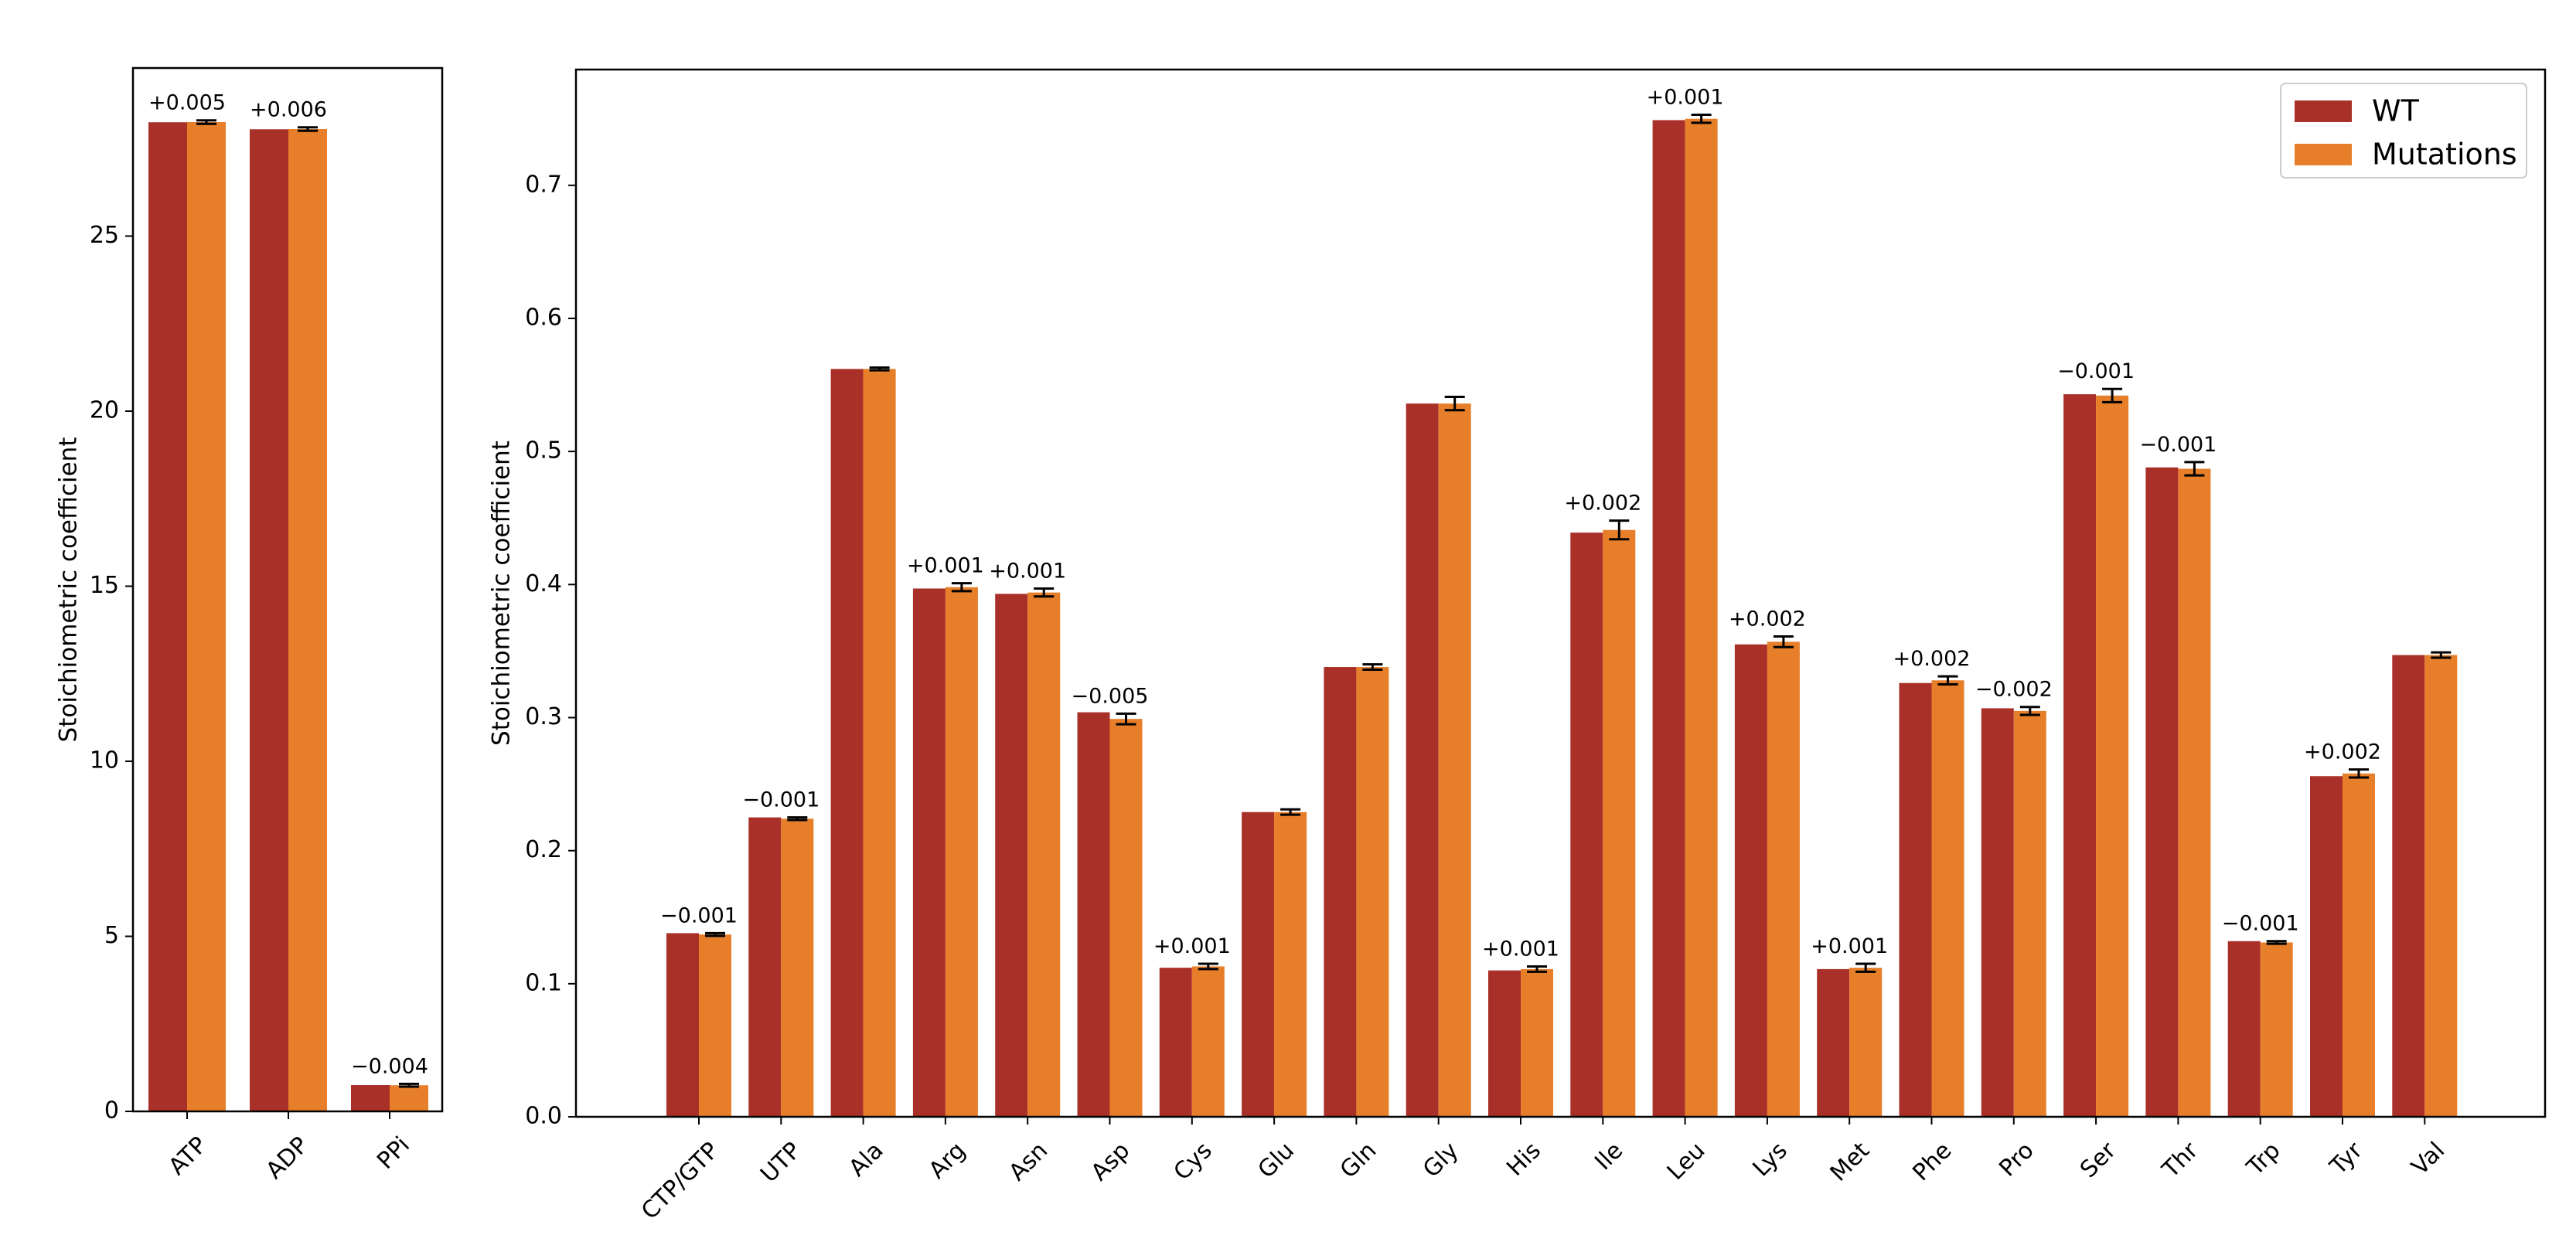 The height and width of the screenshot is (1242, 2576). Describe the element at coordinates (104, 410) in the screenshot. I see `y-tick-label: 20` at that location.